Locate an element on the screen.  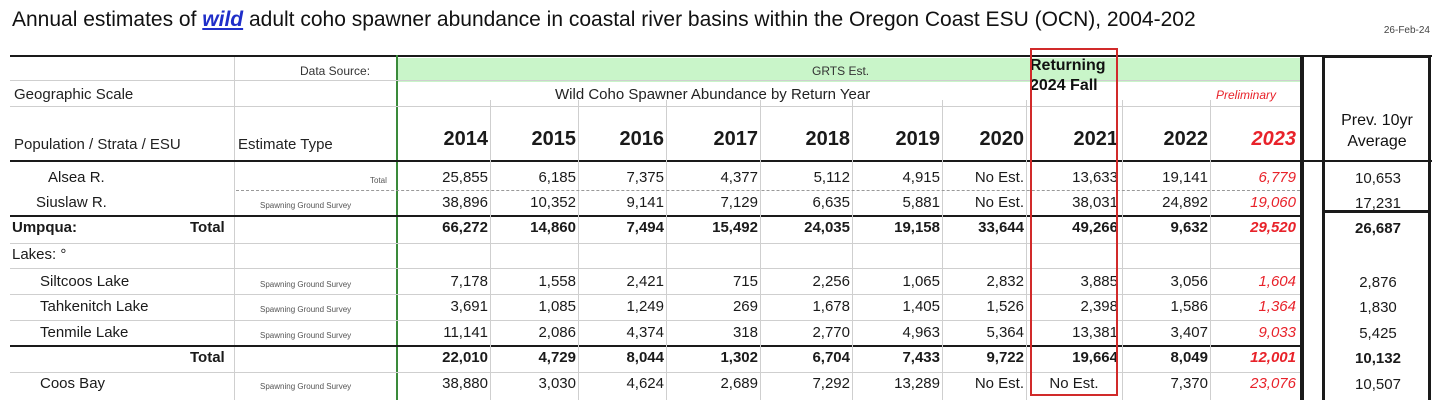
table-cell: 4,915 is located at coordinates (921, 177).